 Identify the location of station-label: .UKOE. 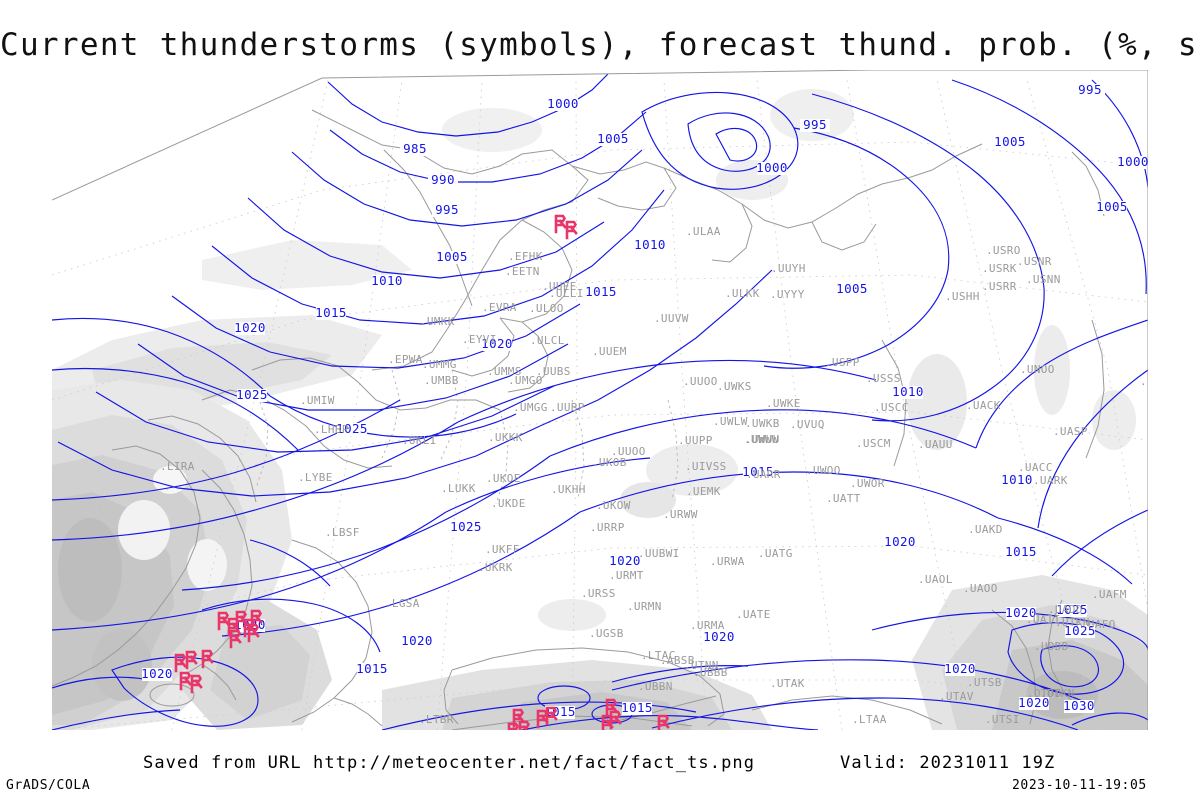
(503, 478).